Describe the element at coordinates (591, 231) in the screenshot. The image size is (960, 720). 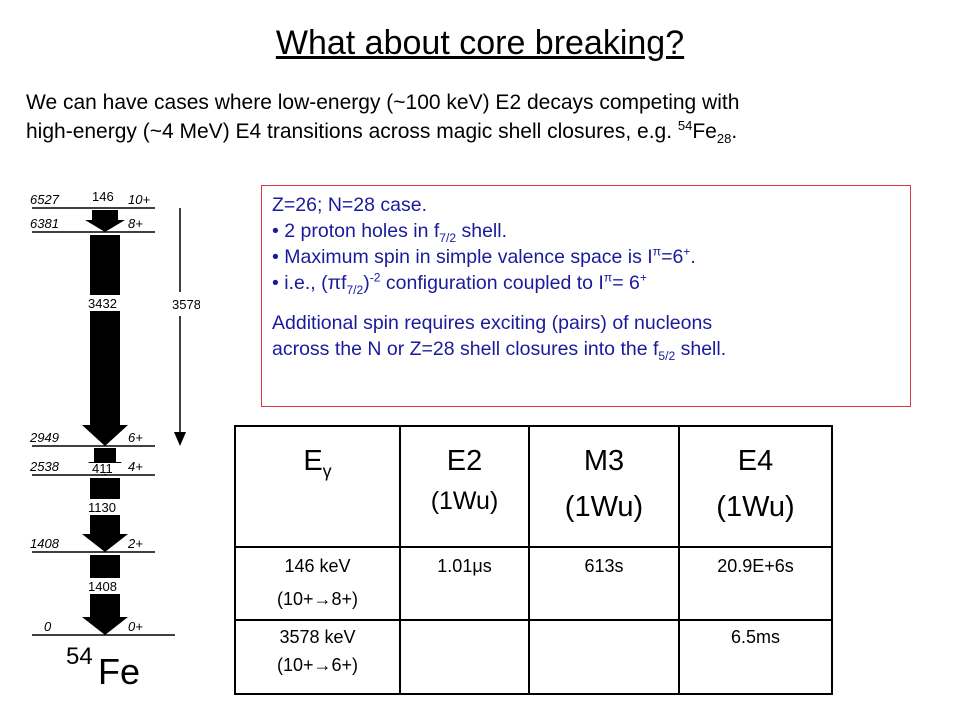
I see `info-bullet-proton-holes: • 2 proton holes in f7/2 shell.` at that location.